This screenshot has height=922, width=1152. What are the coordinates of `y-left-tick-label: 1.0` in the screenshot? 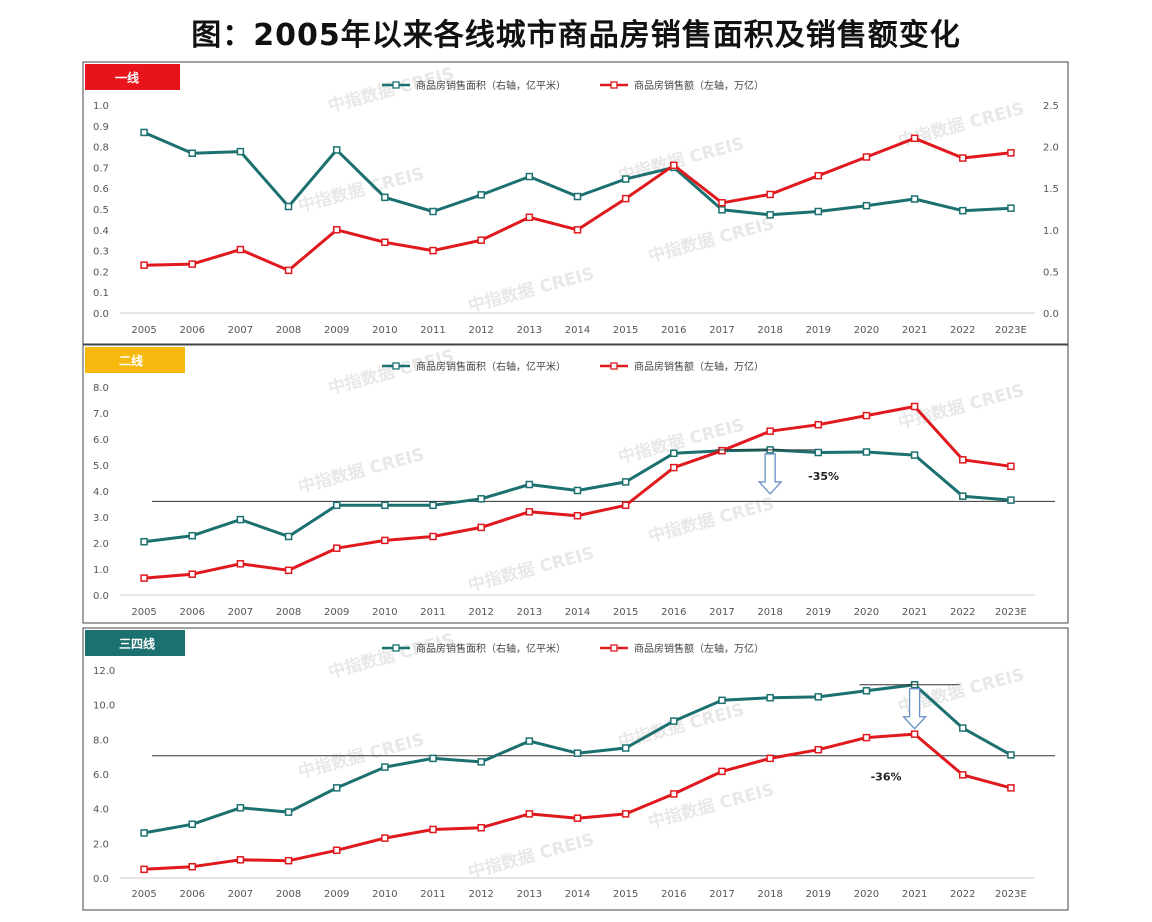 It's located at (101, 106).